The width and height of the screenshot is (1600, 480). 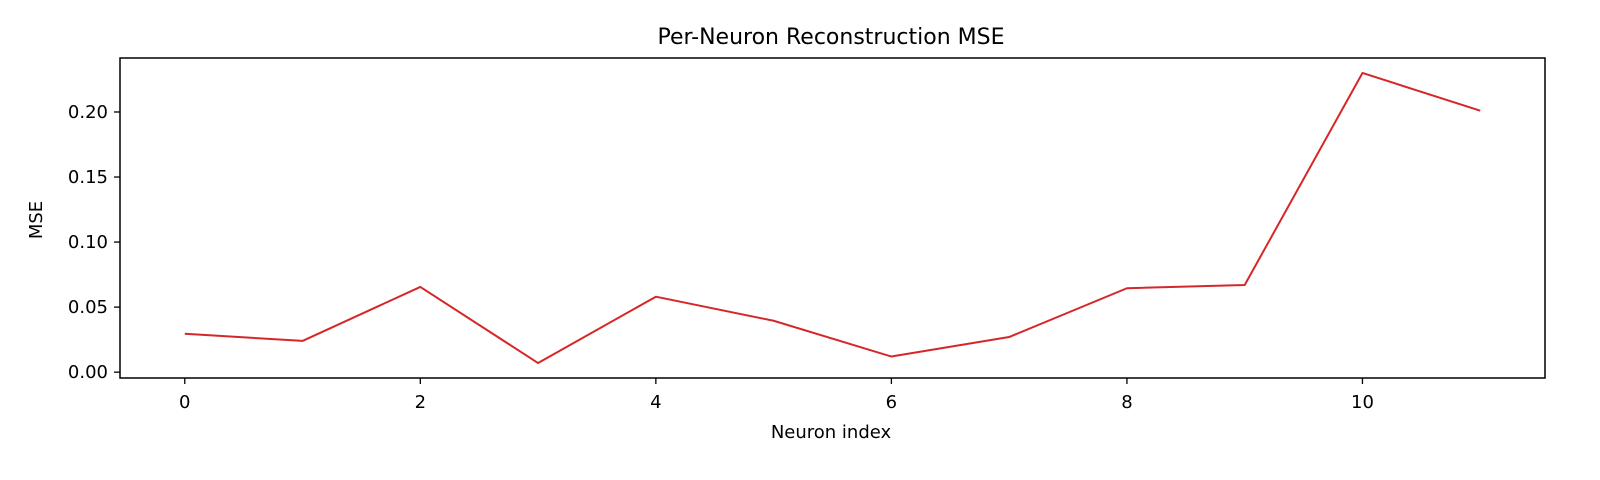 I want to click on x-tick-label: 6, so click(x=891, y=402).